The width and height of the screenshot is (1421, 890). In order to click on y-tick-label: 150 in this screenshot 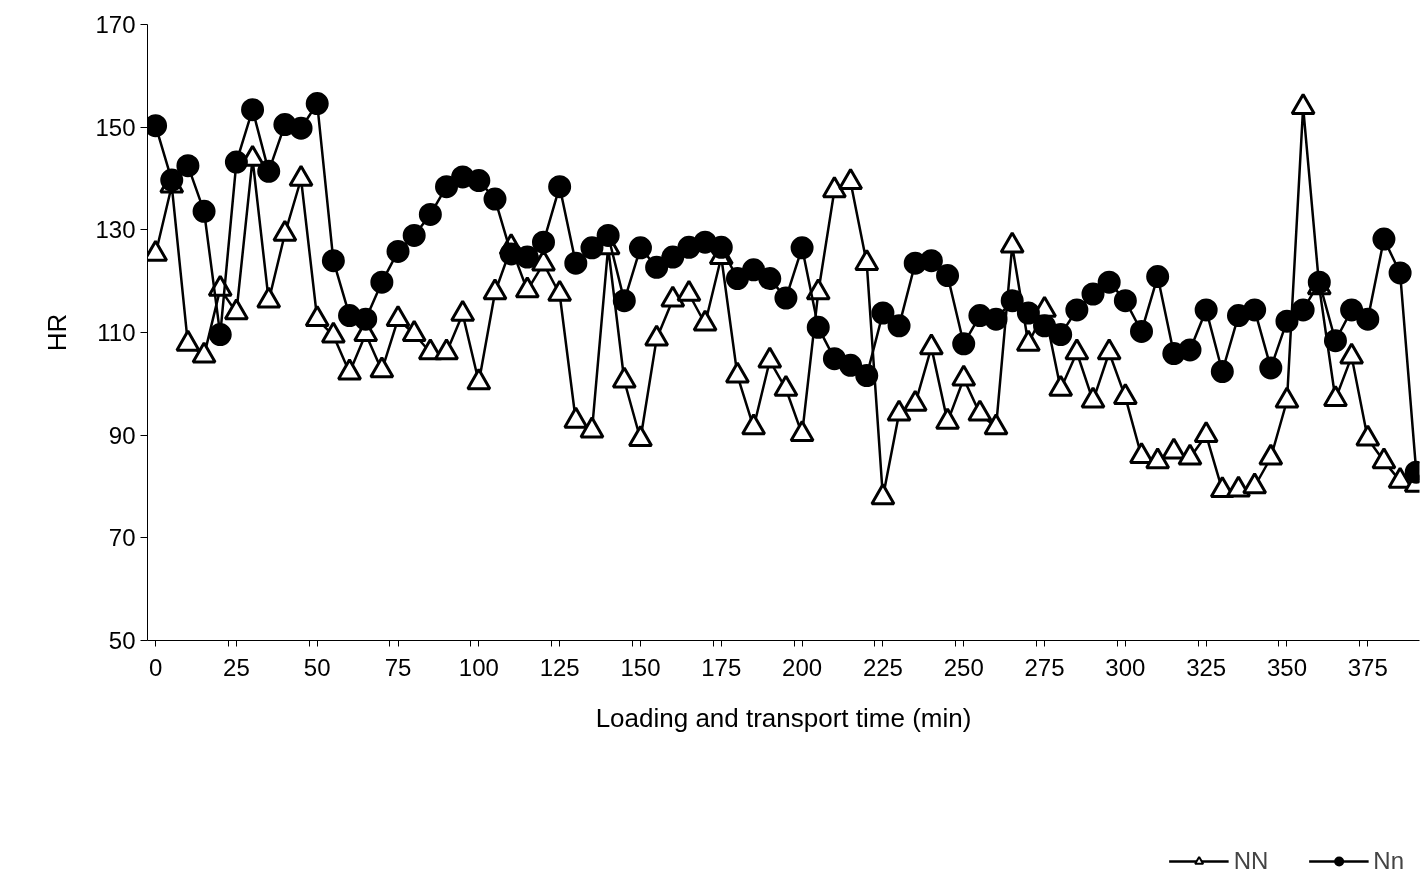, I will do `click(115, 127)`.